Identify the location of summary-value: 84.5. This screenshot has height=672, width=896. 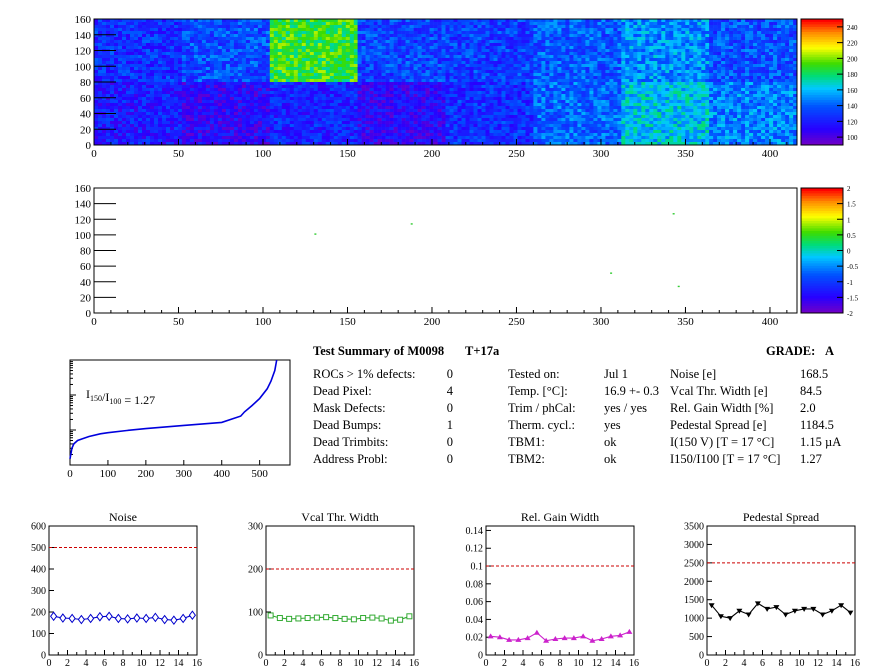
(811, 391).